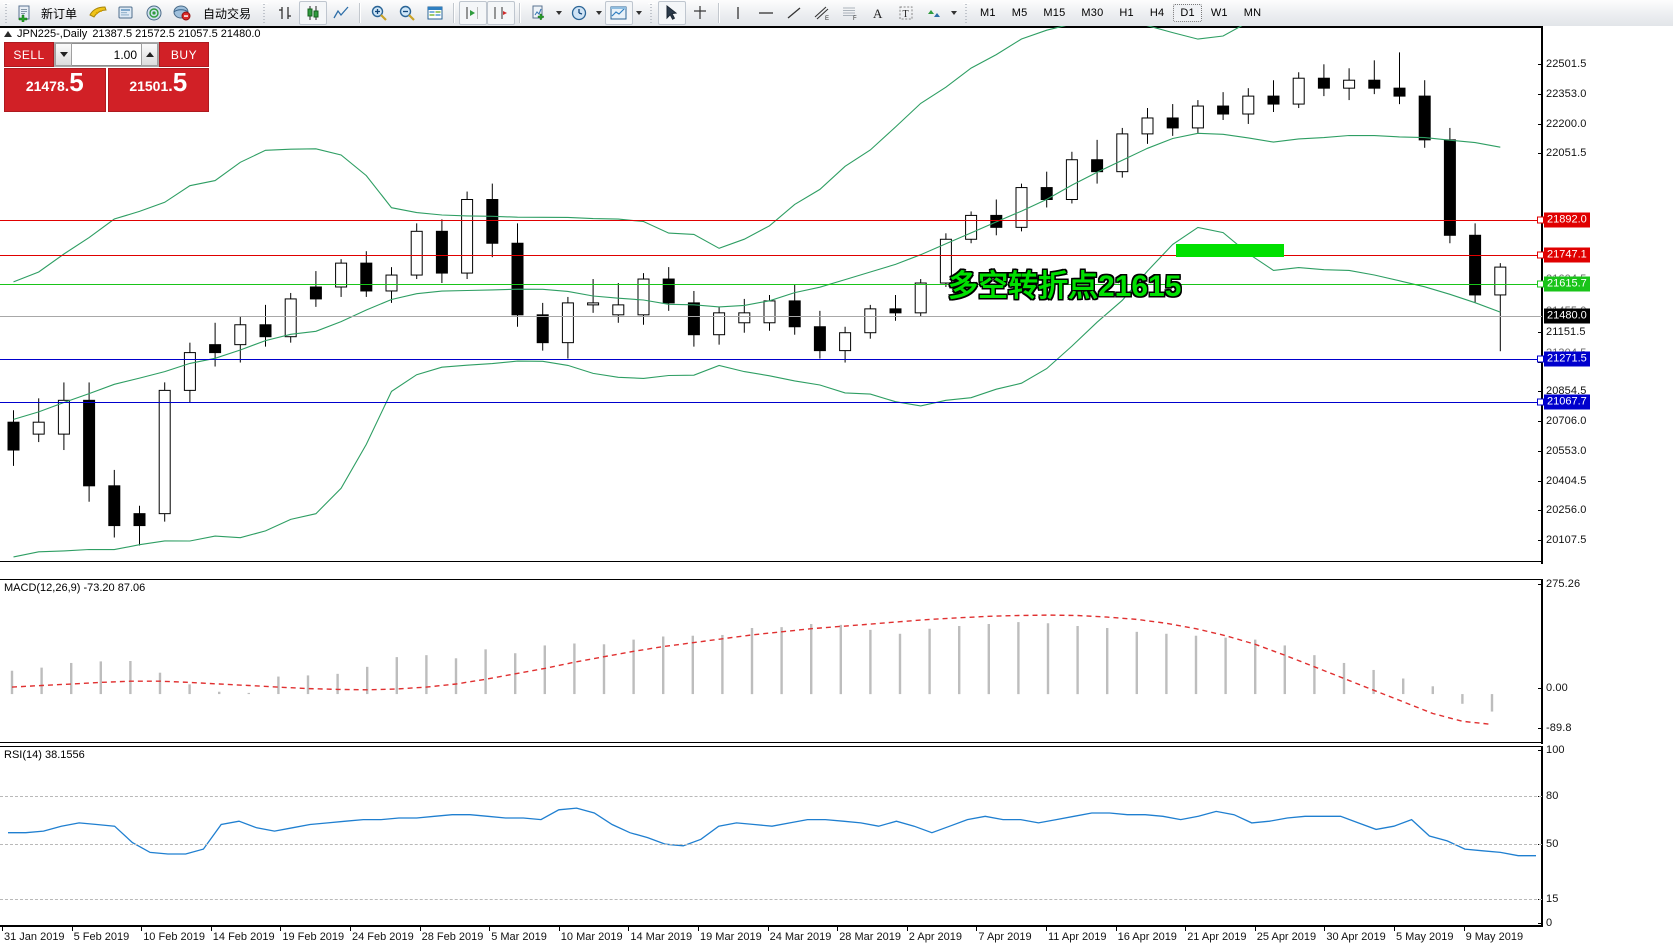 The width and height of the screenshot is (1673, 949). What do you see at coordinates (954, 13) in the screenshot?
I see `shapes-dropdown-caret` at bounding box center [954, 13].